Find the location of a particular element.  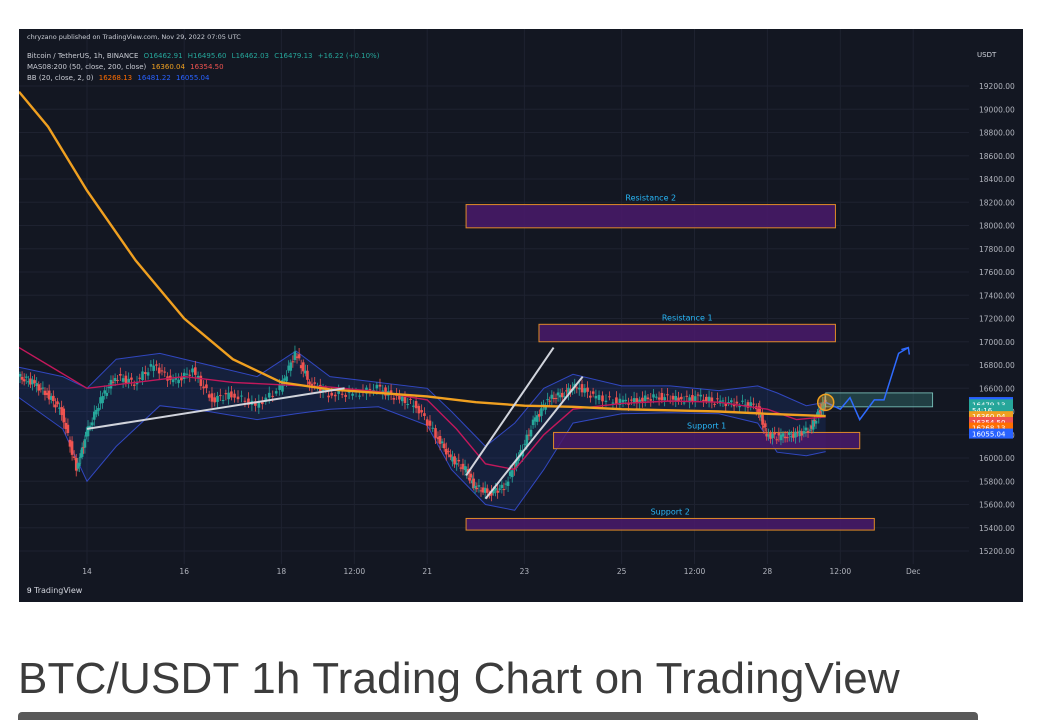

ma50-line is located at coordinates (422, 408).